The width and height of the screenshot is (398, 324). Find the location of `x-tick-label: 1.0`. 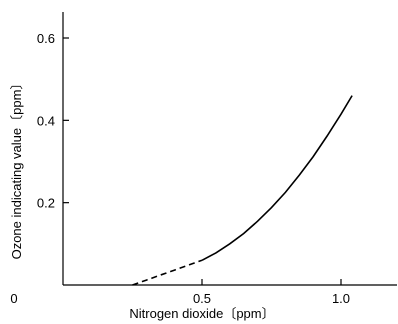

x-tick-label: 1.0 is located at coordinates (341, 298).